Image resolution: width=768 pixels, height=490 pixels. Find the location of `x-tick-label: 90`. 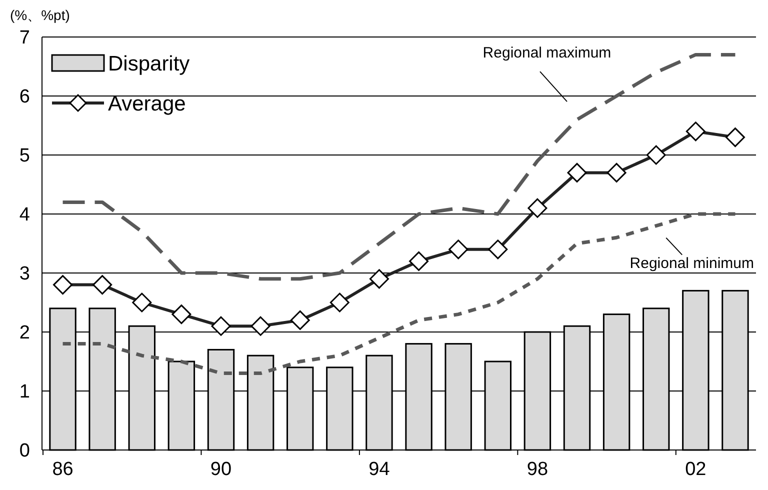

x-tick-label: 90 is located at coordinates (221, 469).